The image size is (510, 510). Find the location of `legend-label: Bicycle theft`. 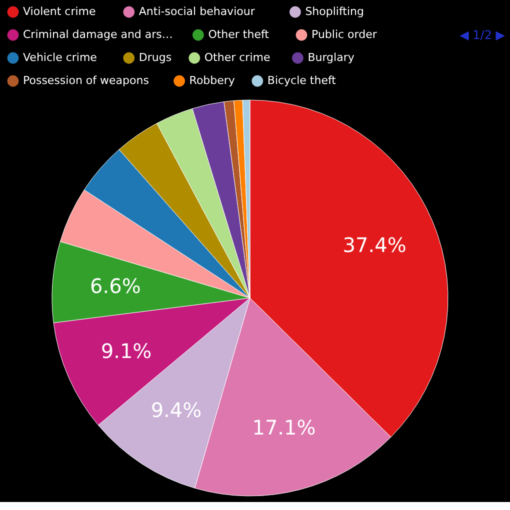

legend-label: Bicycle theft is located at coordinates (302, 80).